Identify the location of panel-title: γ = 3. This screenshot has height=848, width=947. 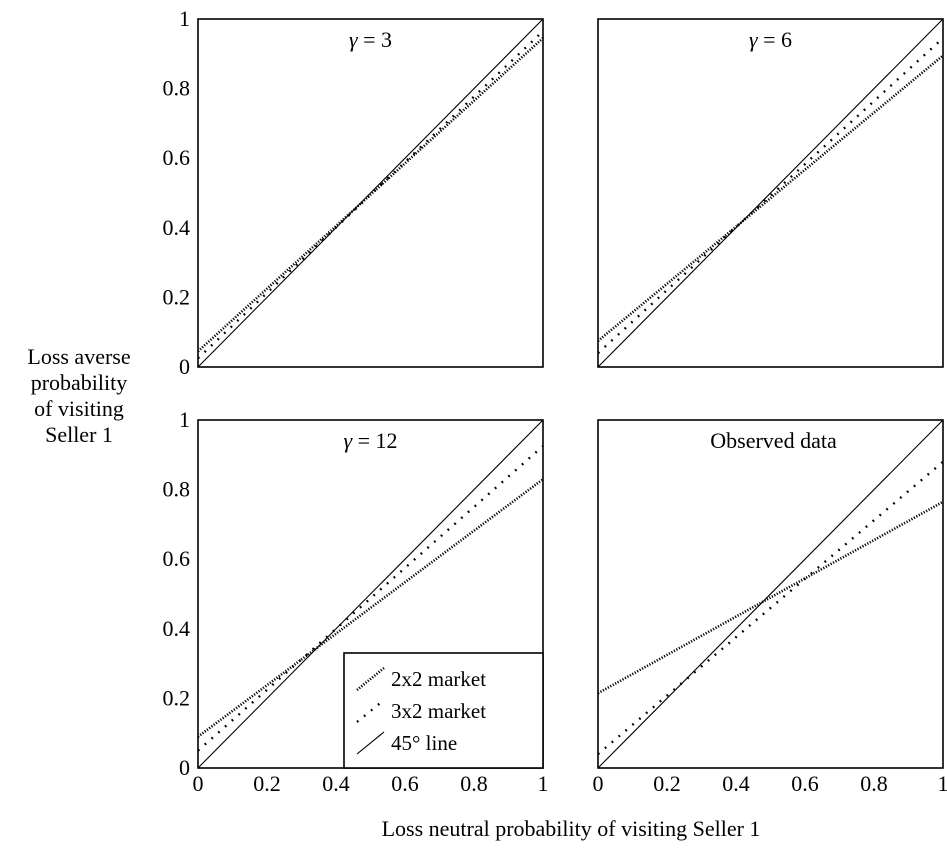
(370, 39).